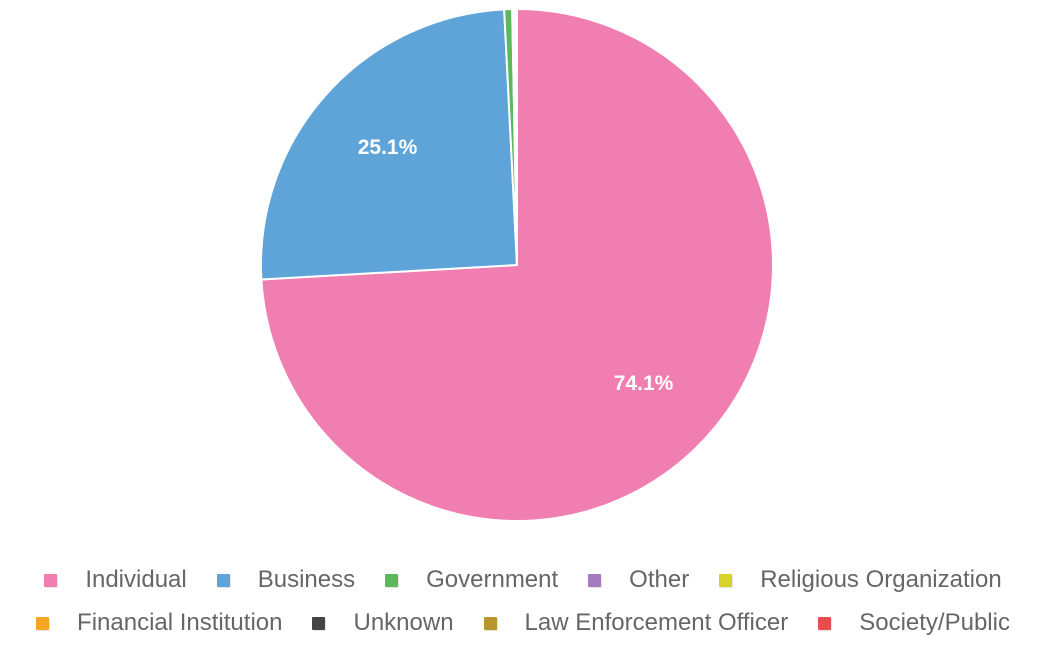  I want to click on legend-item-government: Government, so click(471, 580).